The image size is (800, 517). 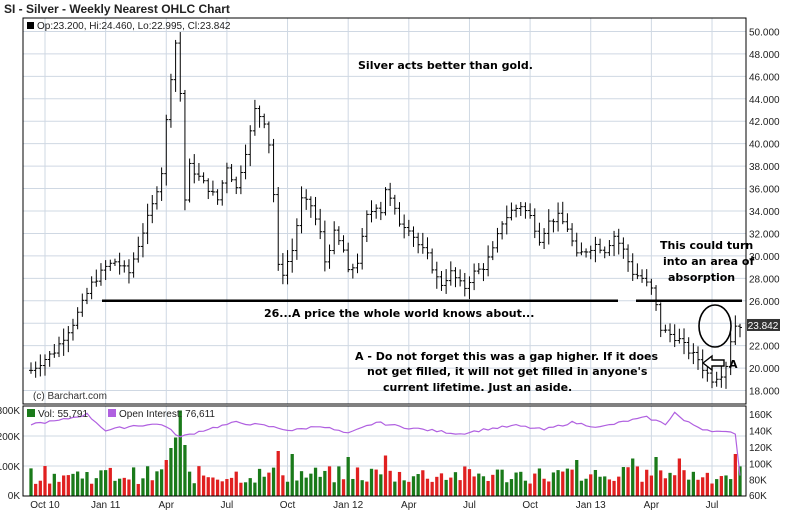 I want to click on open-interest-y-tick-label: 120K, so click(x=761, y=448).